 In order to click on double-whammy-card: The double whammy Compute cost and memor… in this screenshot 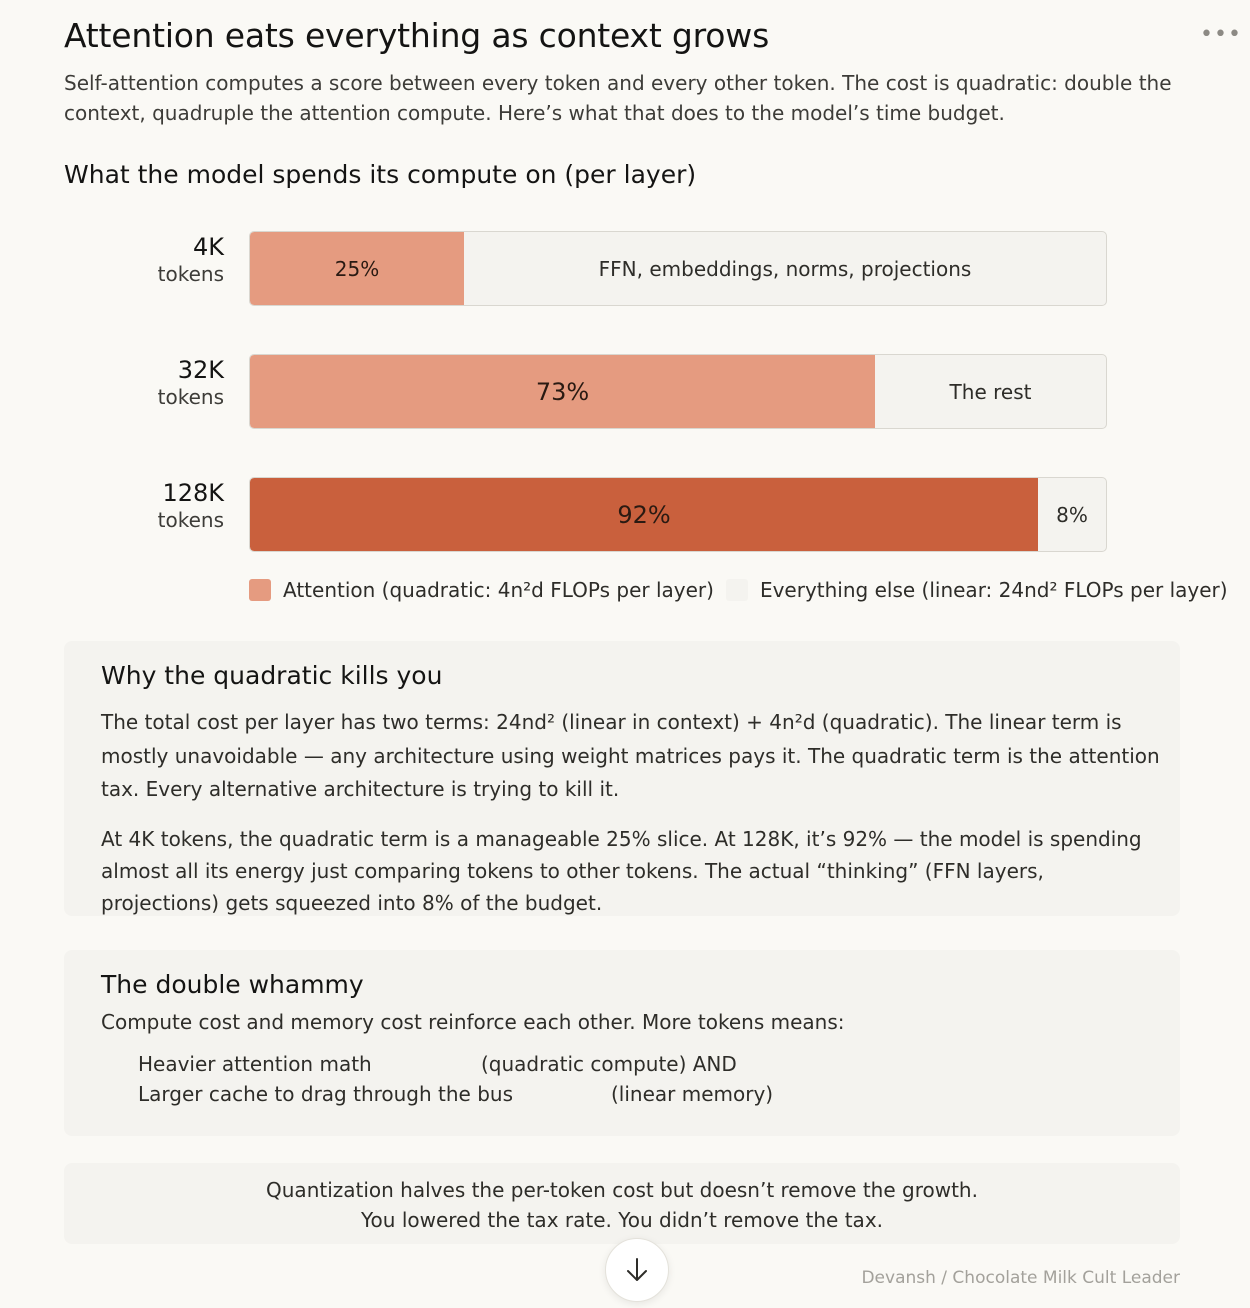, I will do `click(622, 1043)`.